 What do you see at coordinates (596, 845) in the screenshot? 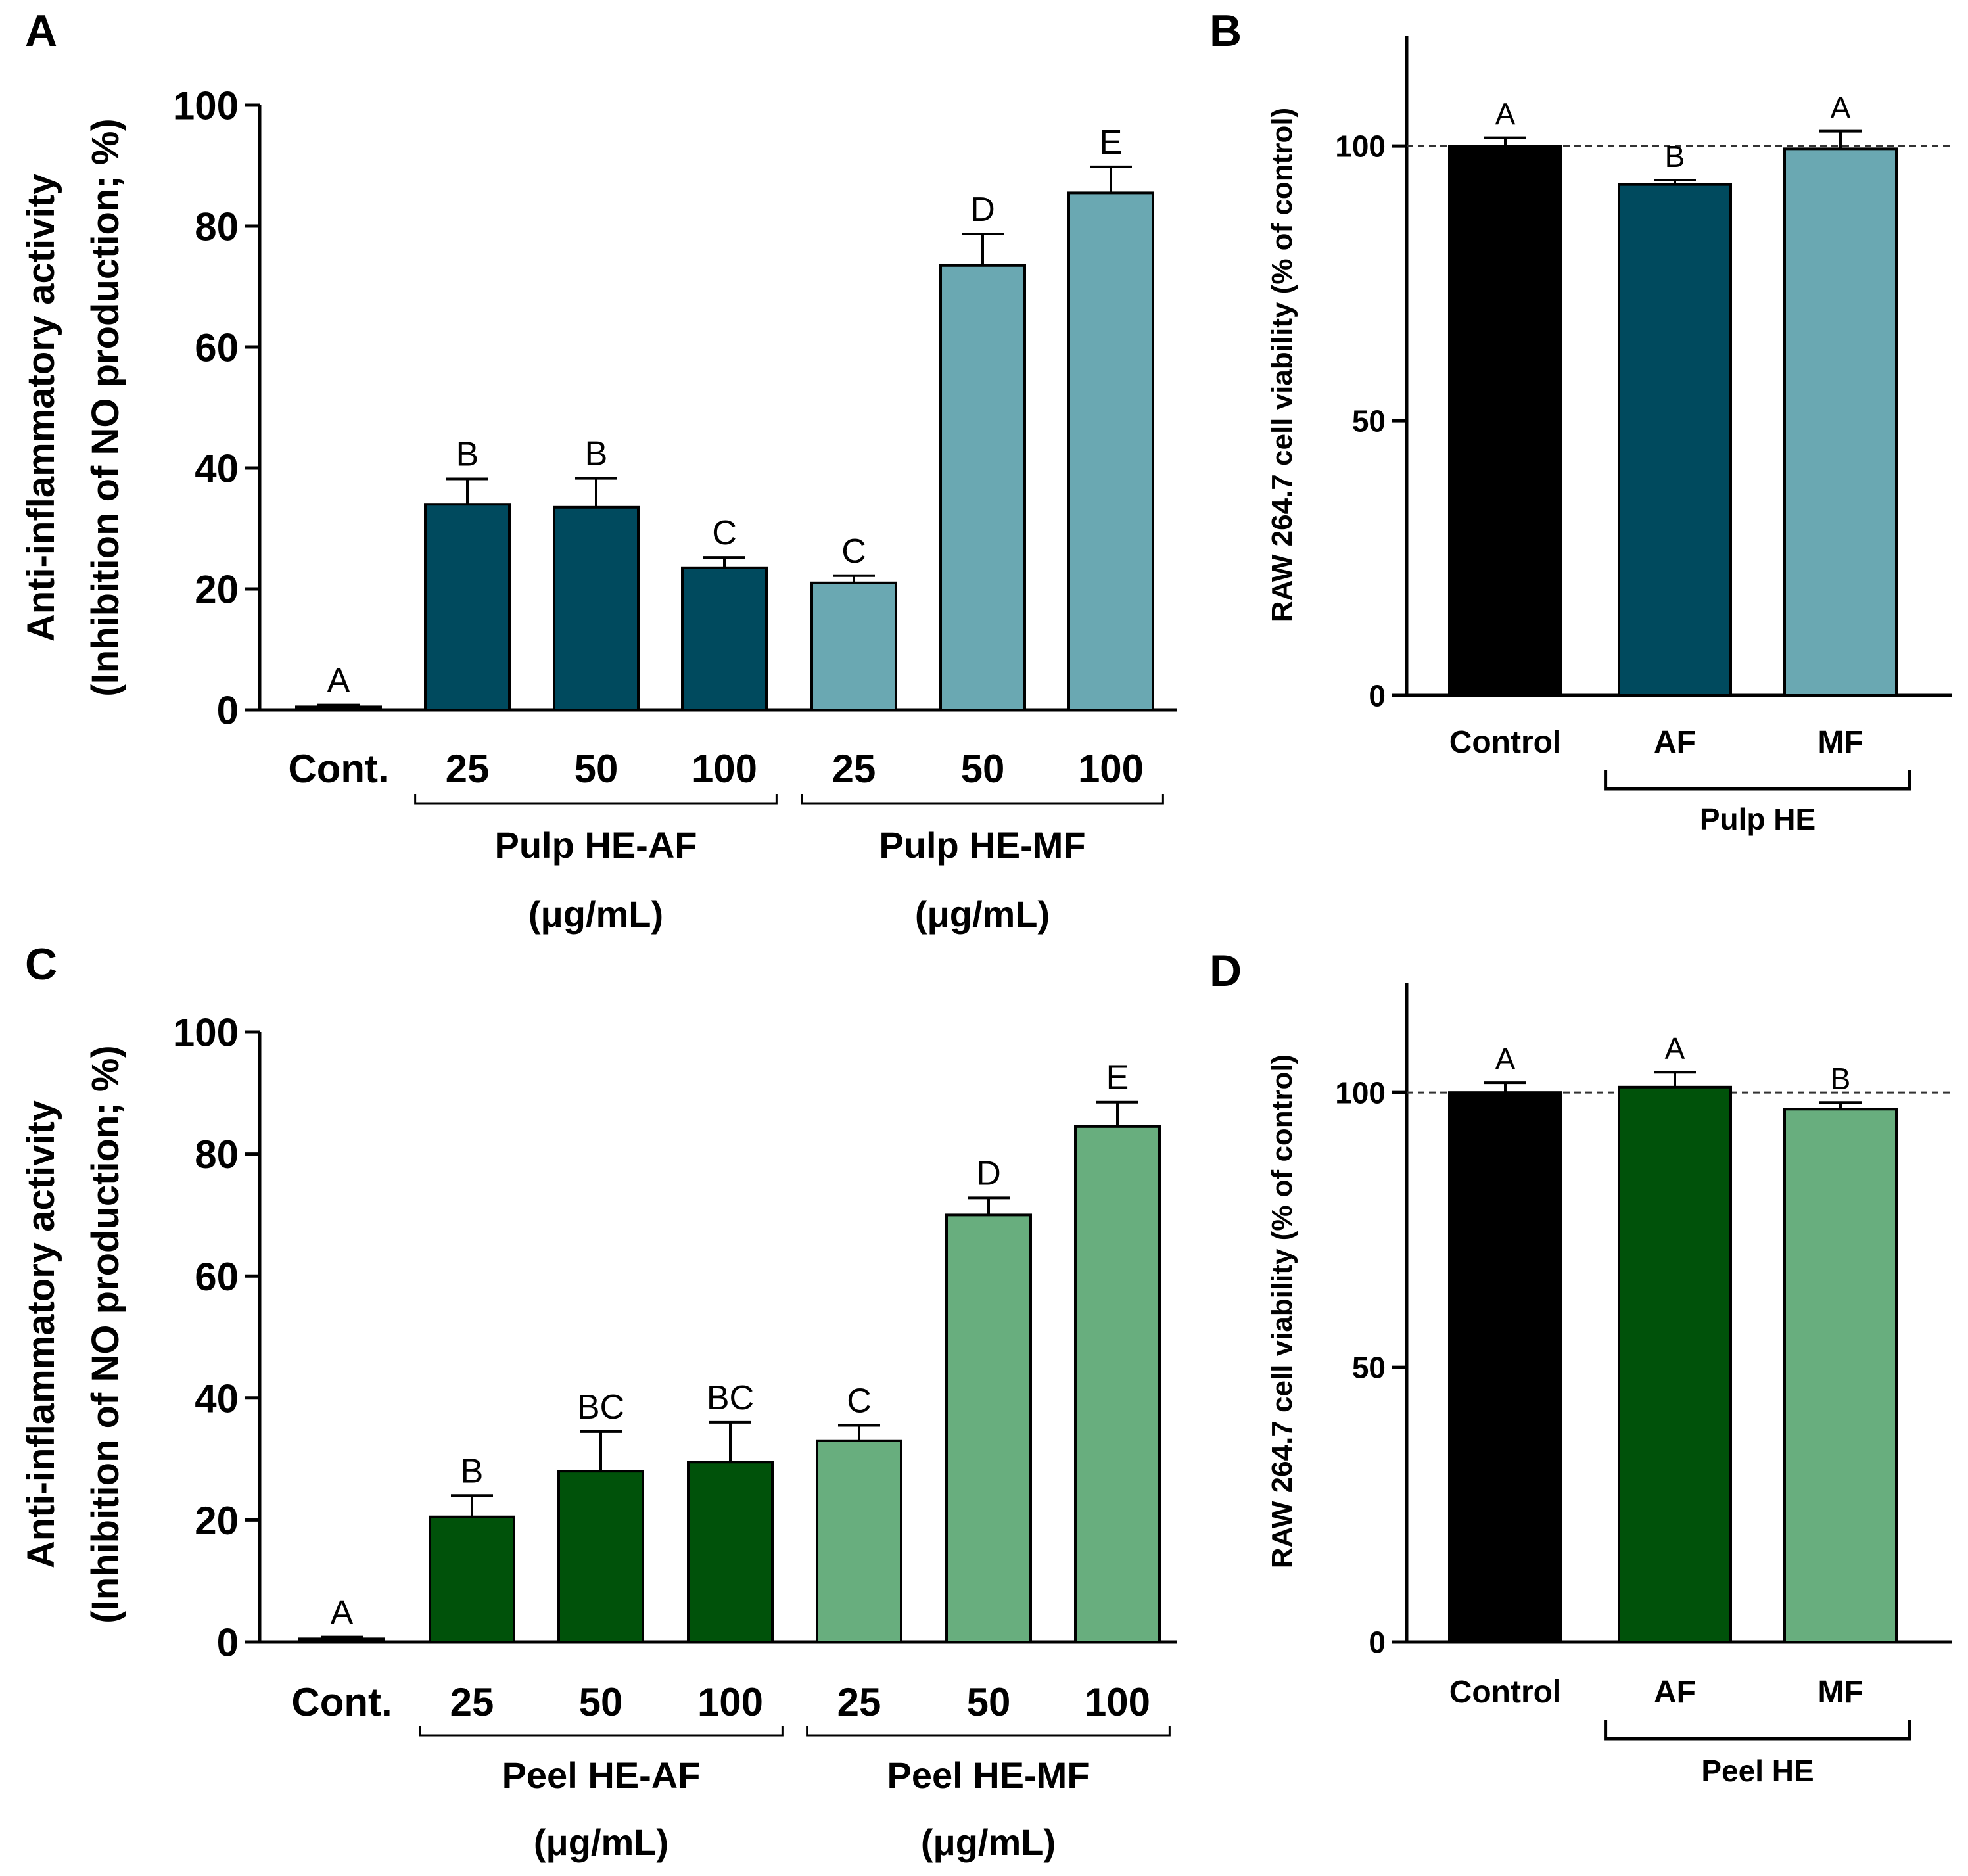
I see `group-label-a-0: Pulp HE-AF` at bounding box center [596, 845].